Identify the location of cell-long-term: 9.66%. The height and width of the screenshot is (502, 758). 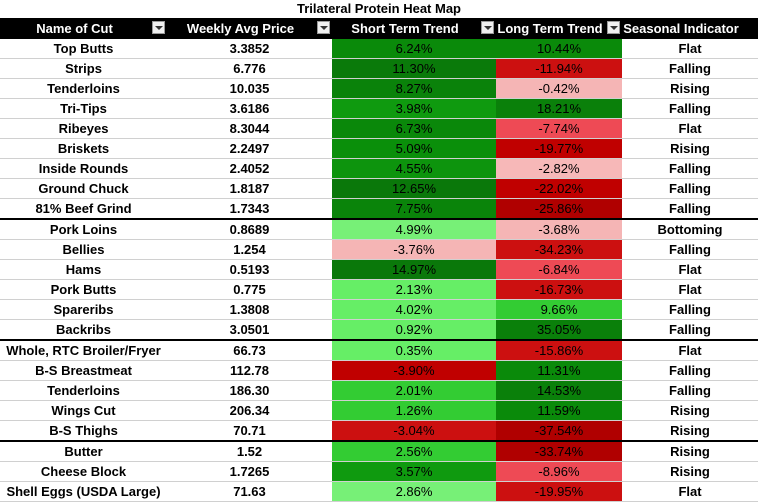
(559, 309).